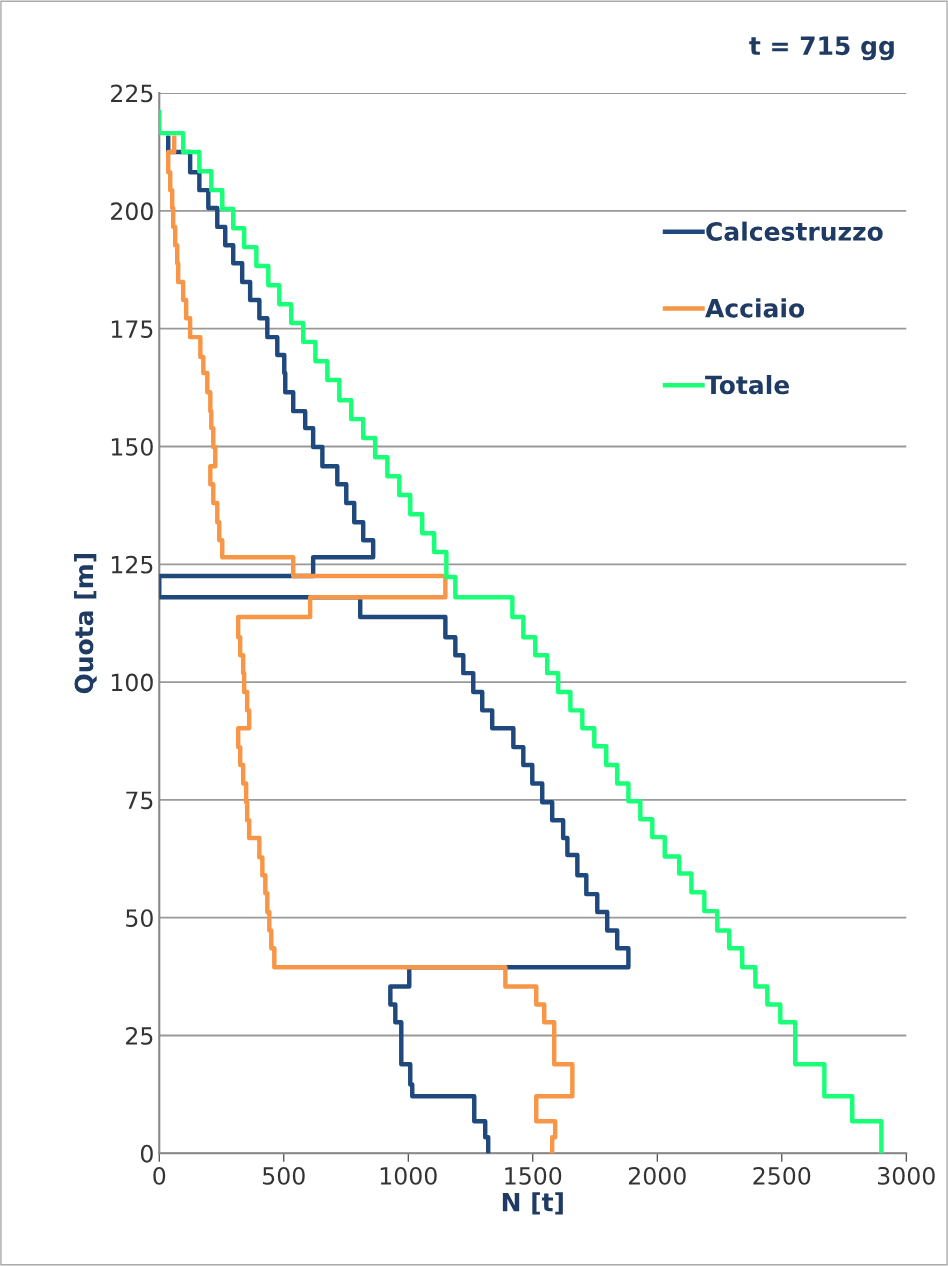  What do you see at coordinates (532, 1203) in the screenshot?
I see `x-axis-title: N [t]` at bounding box center [532, 1203].